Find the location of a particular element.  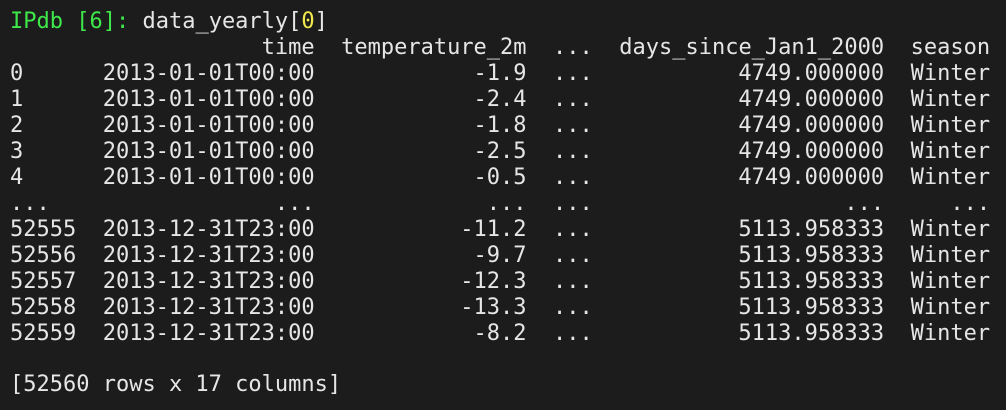

cell: -0.5 is located at coordinates (500, 177).